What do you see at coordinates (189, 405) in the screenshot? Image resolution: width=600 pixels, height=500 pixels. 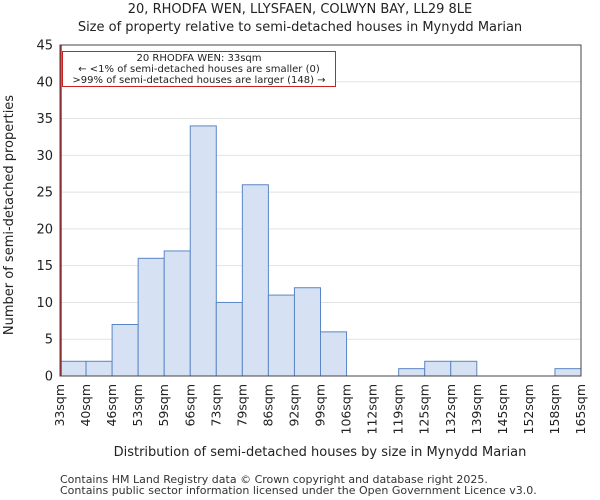 I see `x-tick-label: 66sqm` at bounding box center [189, 405].